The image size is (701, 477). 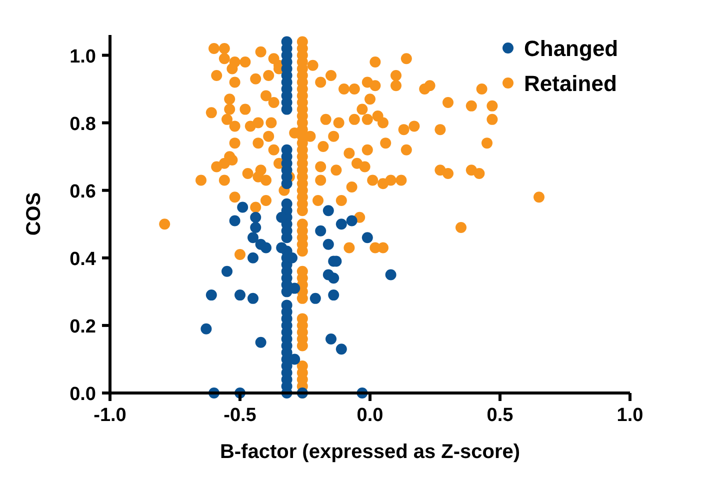 I want to click on x-tick-label: -1.0, so click(x=110, y=415).